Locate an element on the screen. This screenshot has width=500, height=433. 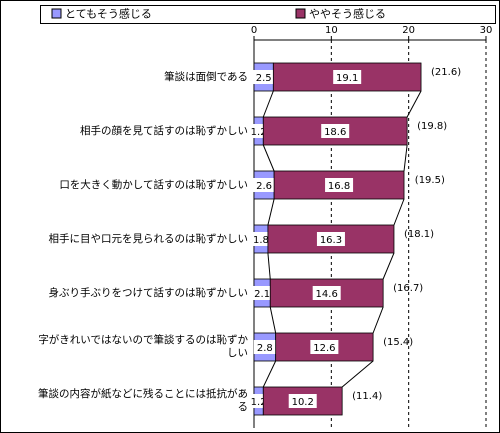
x-tick-label: 10 is located at coordinates (331, 30).